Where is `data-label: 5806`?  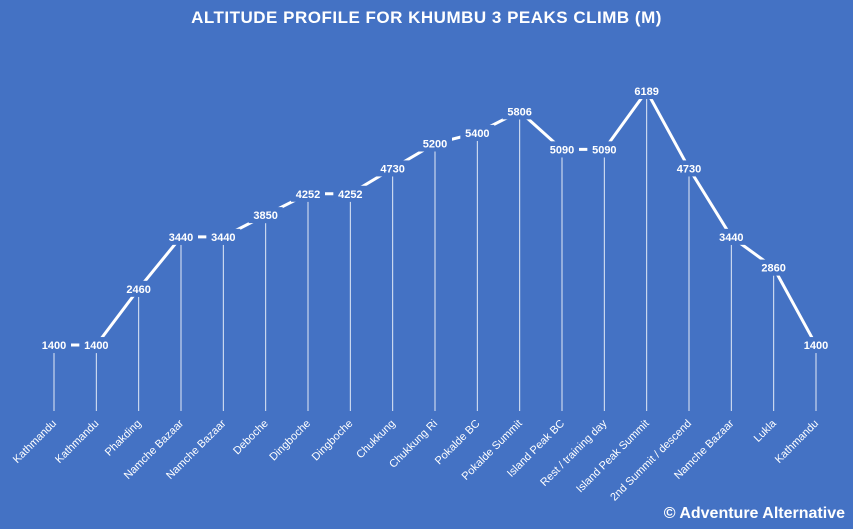
data-label: 5806 is located at coordinates (519, 112).